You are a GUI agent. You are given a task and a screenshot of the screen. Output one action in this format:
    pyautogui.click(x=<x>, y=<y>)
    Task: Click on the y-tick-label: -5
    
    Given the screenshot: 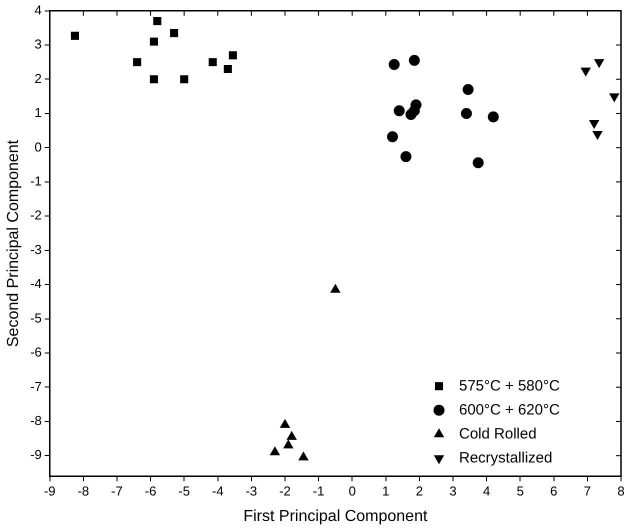 What is the action you would take?
    pyautogui.click(x=36, y=318)
    